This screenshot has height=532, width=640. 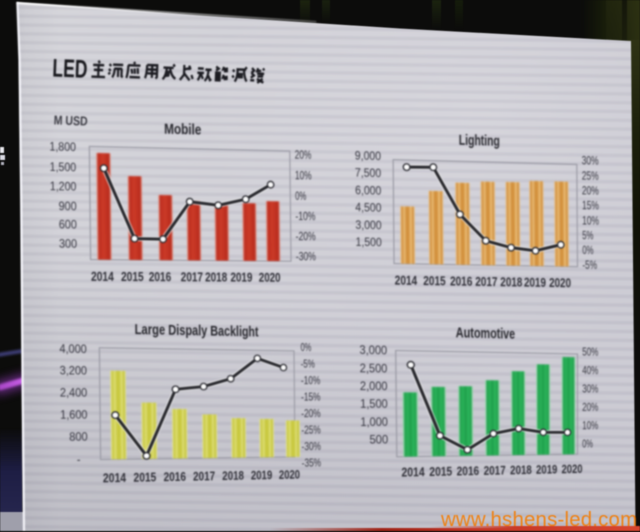 I want to click on svg-text: Large Dispaly Backlight, so click(x=197, y=331).